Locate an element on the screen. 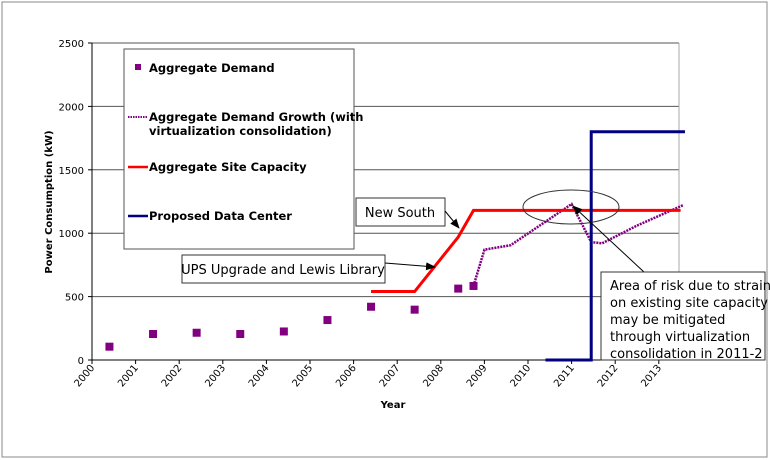 This screenshot has height=460, width=770. legend-label-capacity: Aggregate Site Capacity is located at coordinates (228, 167).